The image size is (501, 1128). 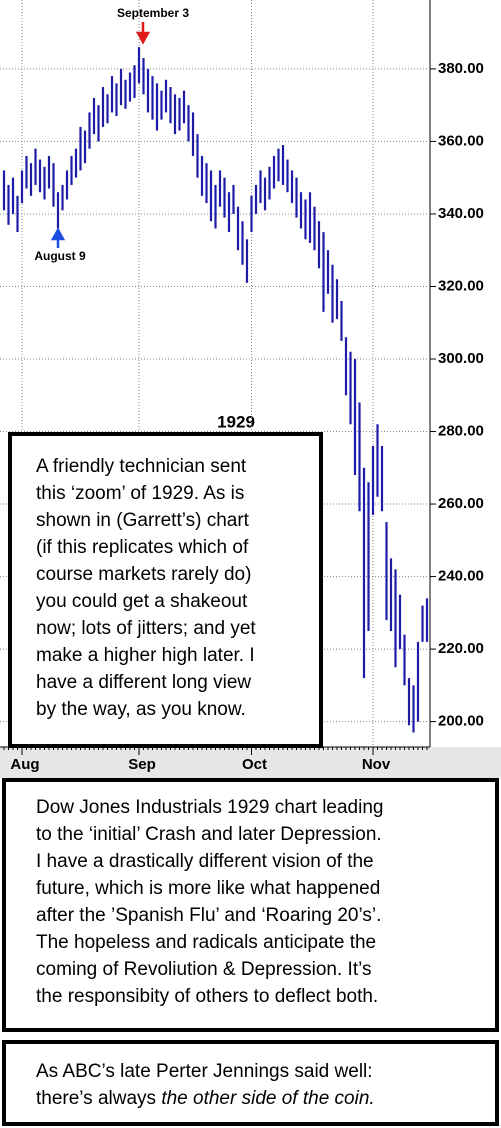 I want to click on text-line: this ‘zoom’ of 1929. As is, so click(x=140, y=493).